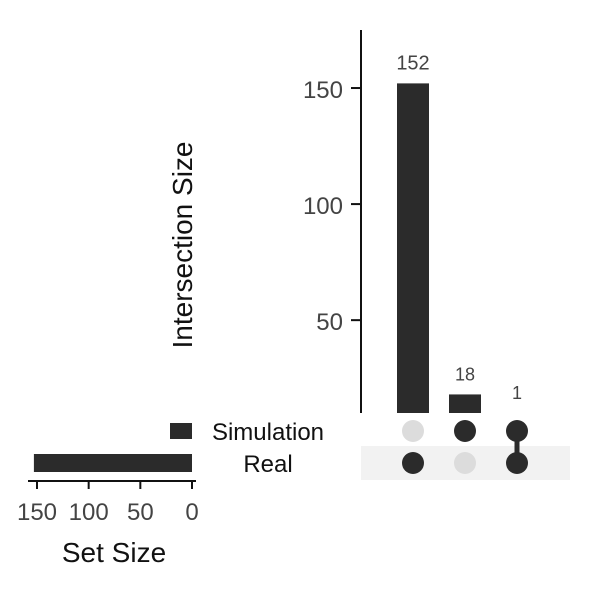  Describe the element at coordinates (439, 248) in the screenshot. I see `intersection-bars` at that location.